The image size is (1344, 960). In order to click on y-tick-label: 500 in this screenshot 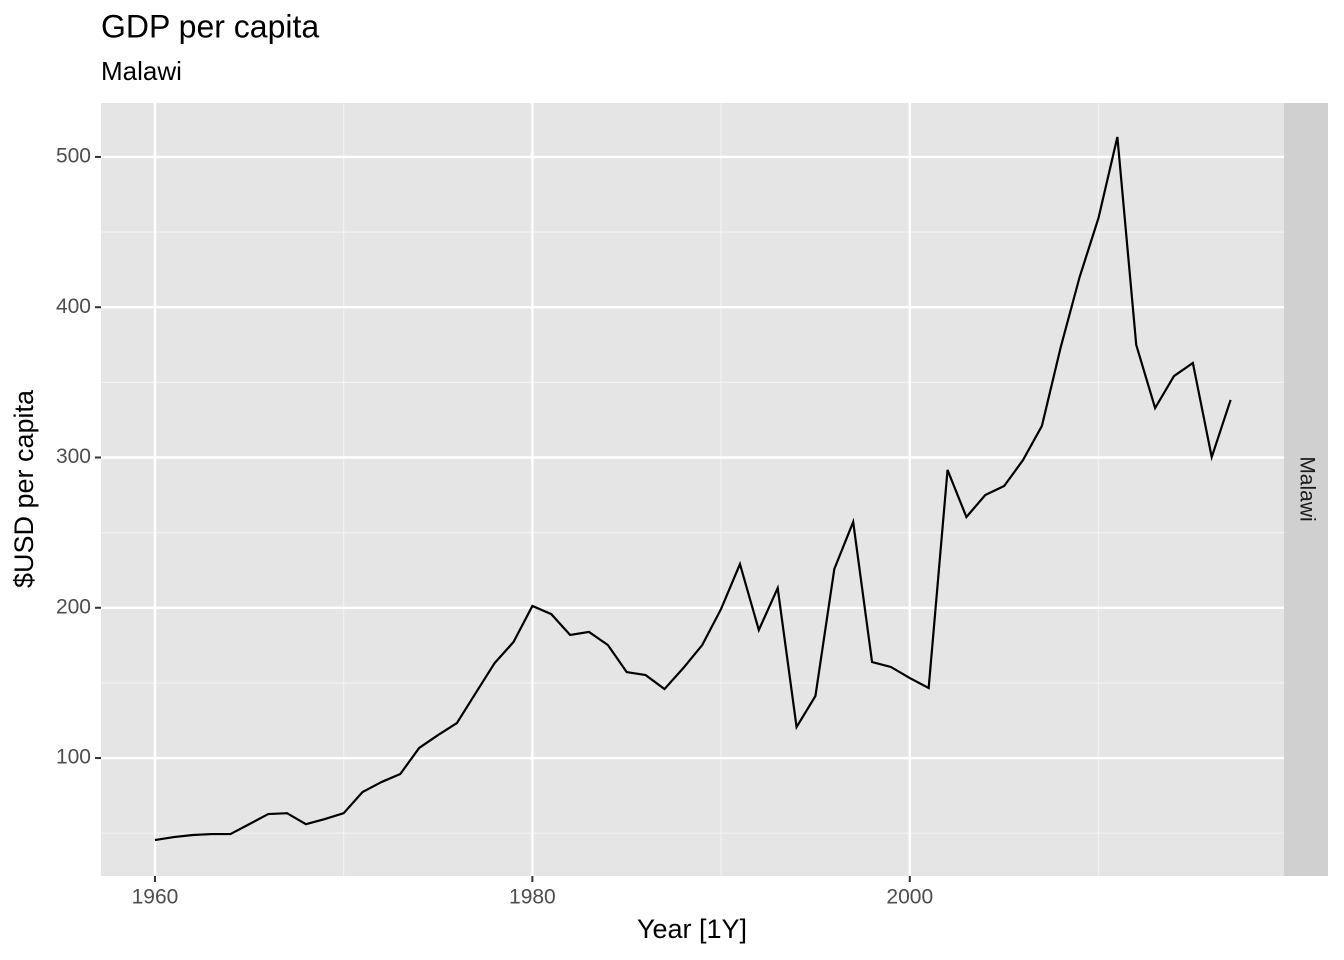, I will do `click(73, 155)`.